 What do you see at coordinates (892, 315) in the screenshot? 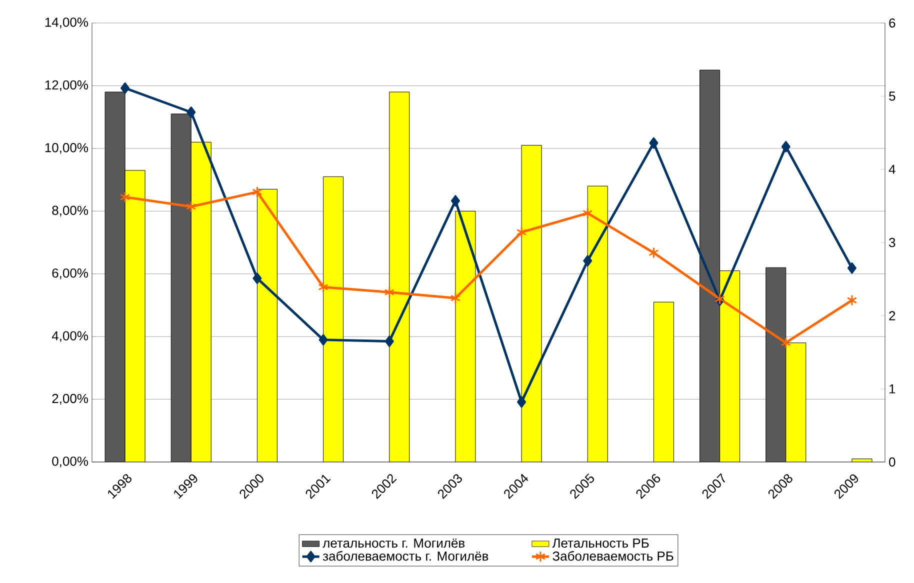
I see `y2-tick-label: 2` at bounding box center [892, 315].